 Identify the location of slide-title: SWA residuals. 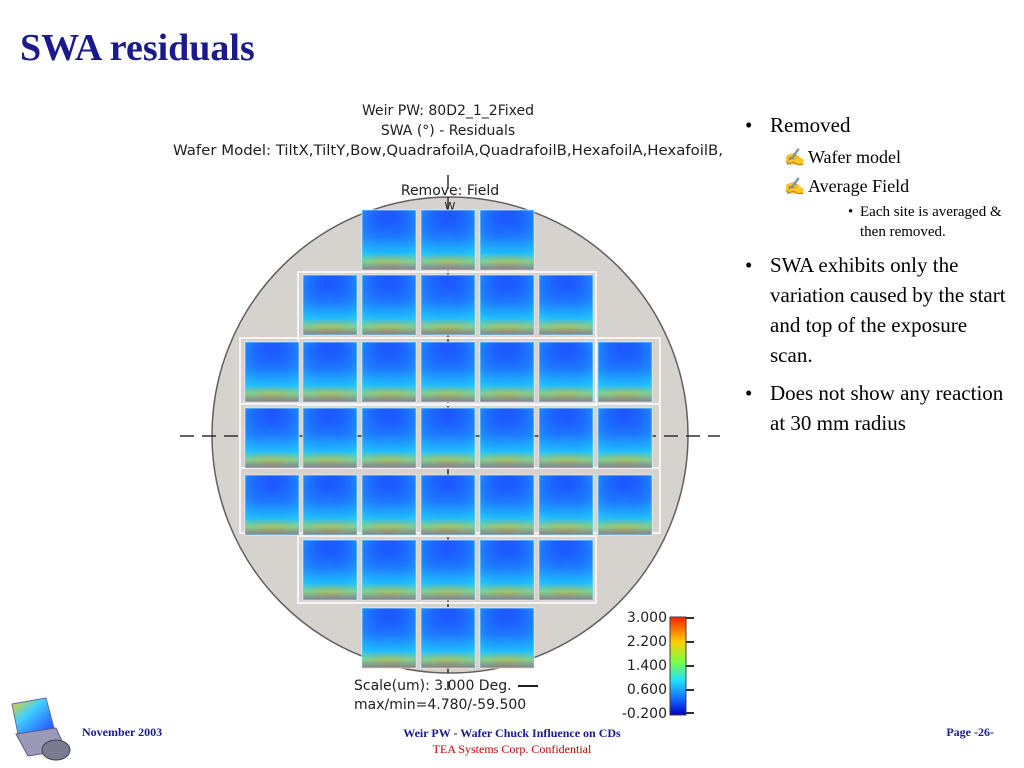
(137, 48).